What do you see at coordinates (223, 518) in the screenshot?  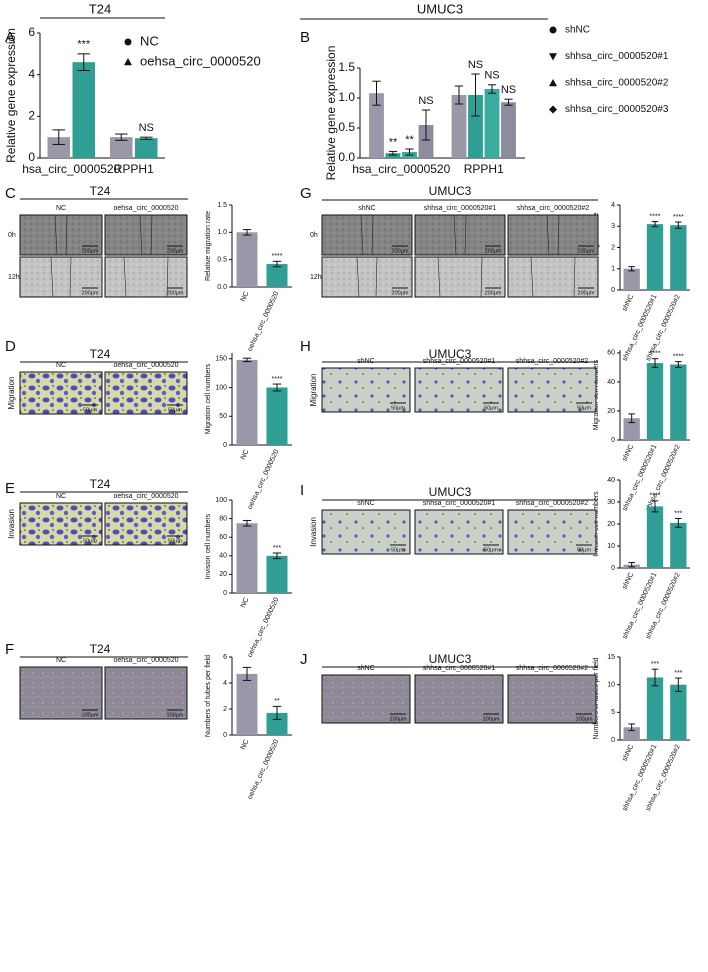 I see `y-tick-label: 80` at bounding box center [223, 518].